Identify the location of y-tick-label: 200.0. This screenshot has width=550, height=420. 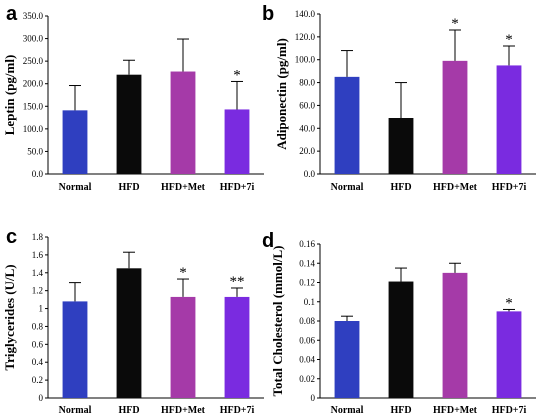
(33, 84).